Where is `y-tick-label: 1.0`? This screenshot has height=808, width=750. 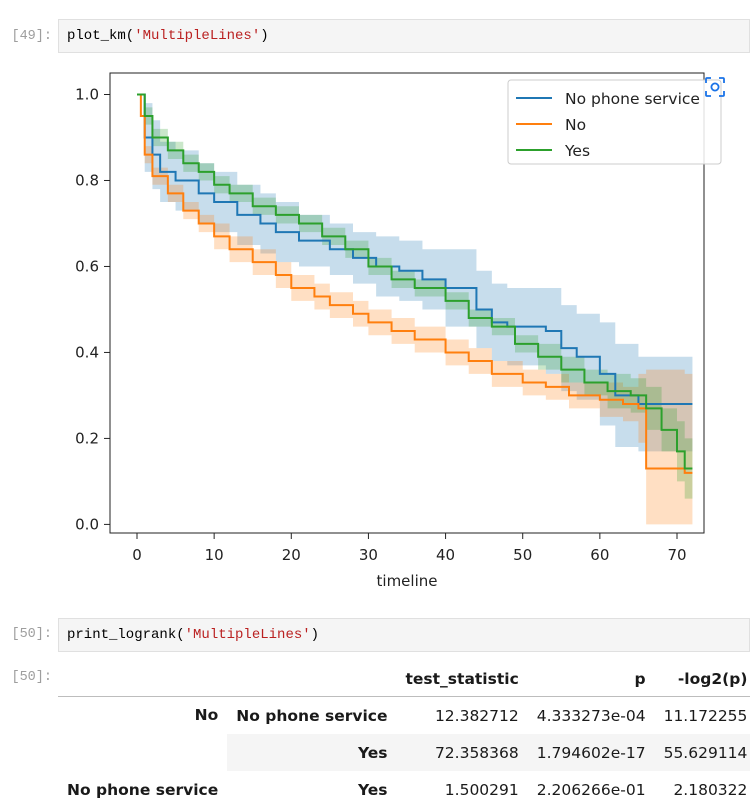 y-tick-label: 1.0 is located at coordinates (87, 94).